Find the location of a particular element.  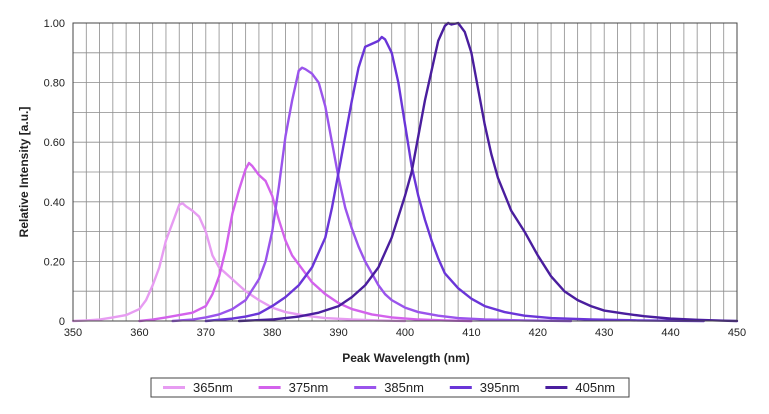

legend: 365nm 375nm 385nm 395nm 405nm is located at coordinates (390, 387).